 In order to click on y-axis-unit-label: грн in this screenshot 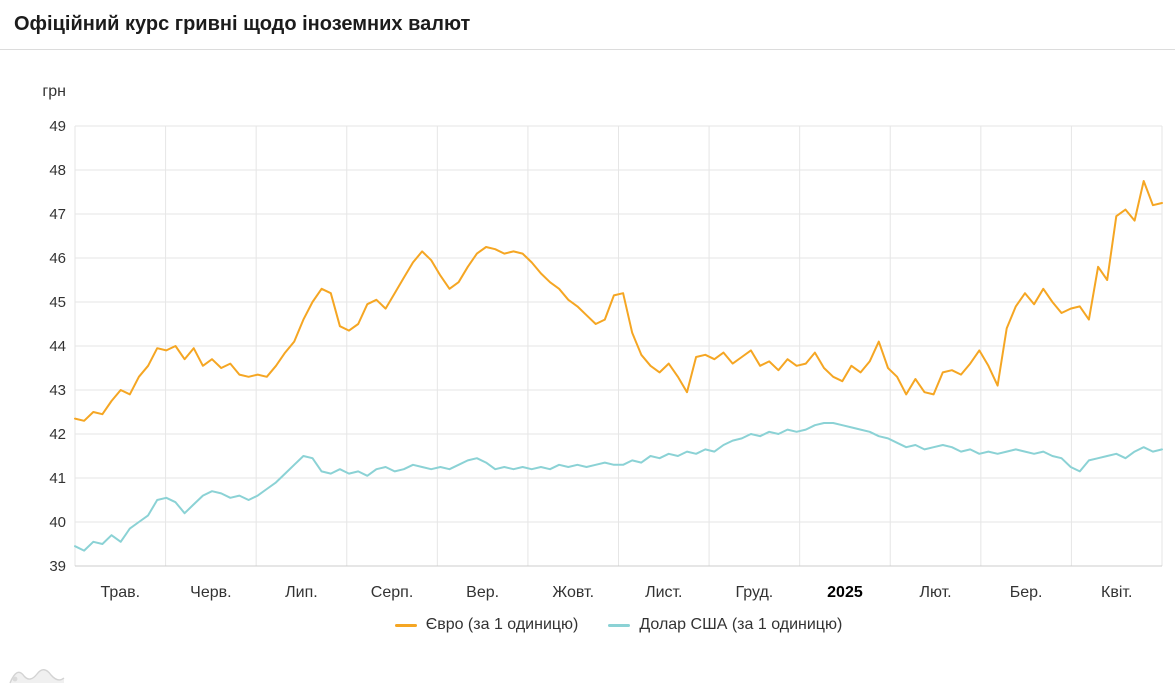, I will do `click(54, 91)`.